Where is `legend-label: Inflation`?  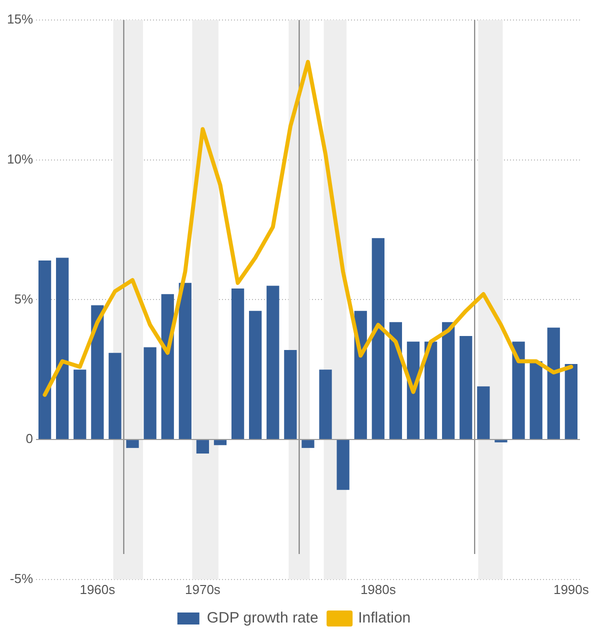 legend-label: Inflation is located at coordinates (384, 618).